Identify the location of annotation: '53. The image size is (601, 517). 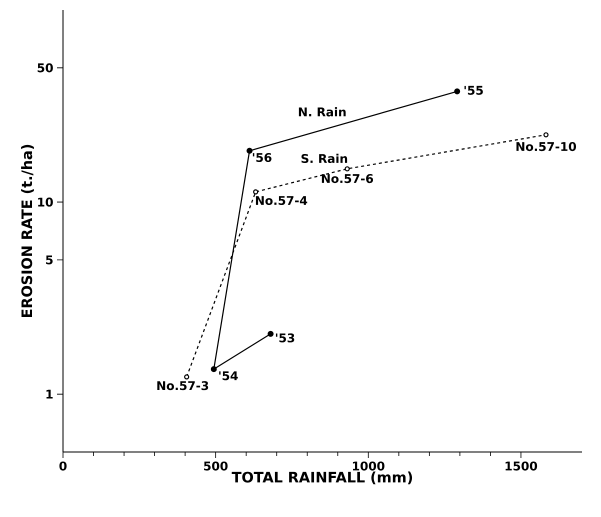
(285, 337).